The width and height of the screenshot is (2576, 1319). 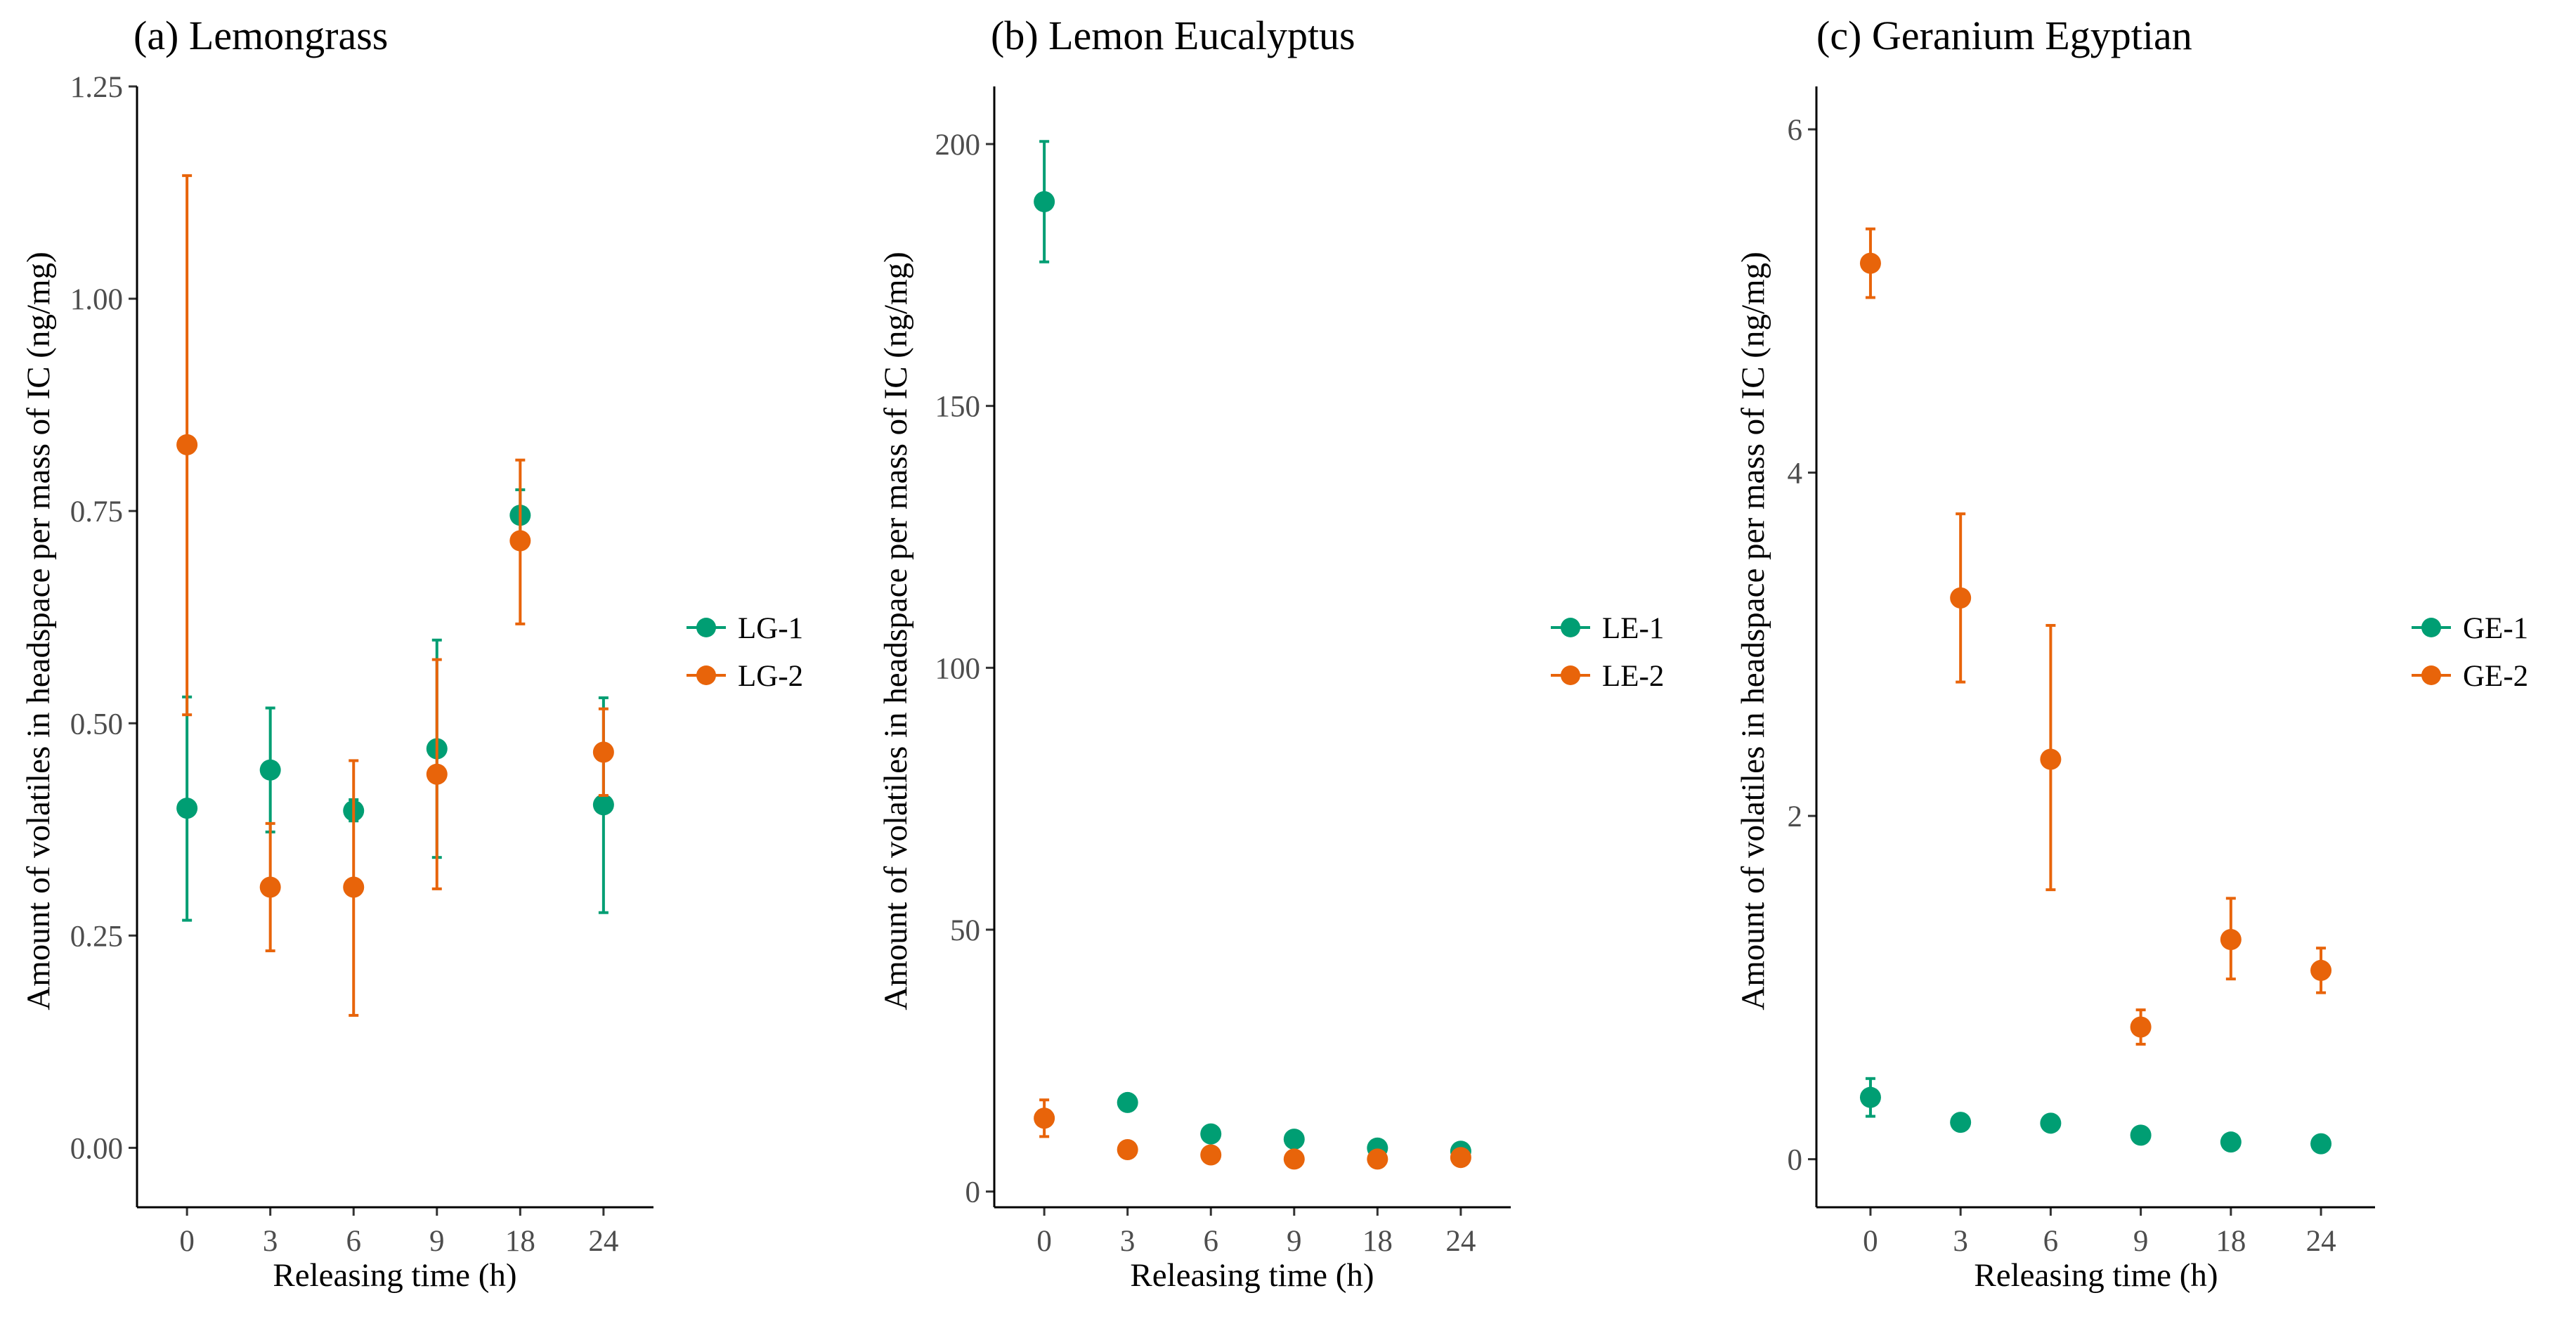 I want to click on y-ticks: 0 2 4 6, so click(x=1802, y=645).